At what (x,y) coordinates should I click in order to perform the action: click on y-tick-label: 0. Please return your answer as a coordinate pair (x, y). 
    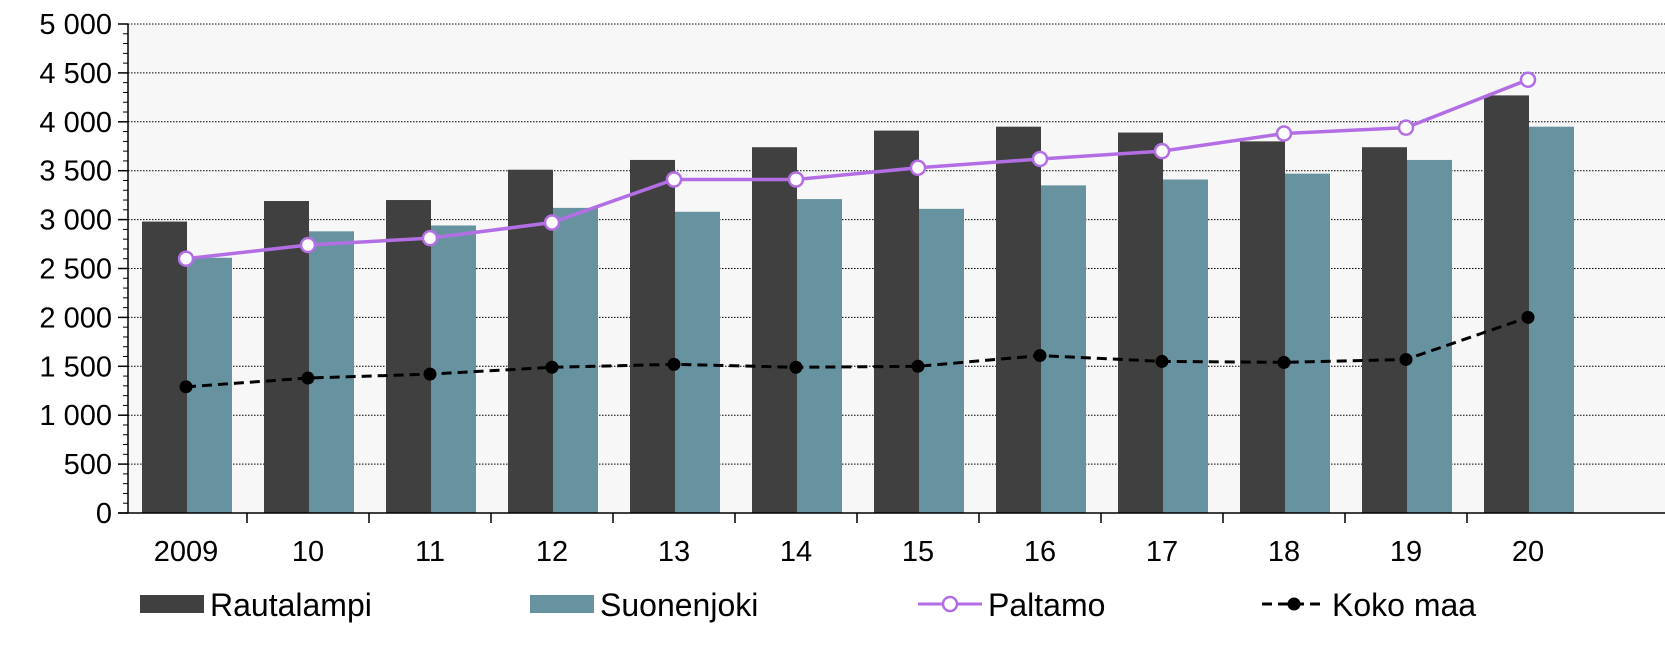
    Looking at the image, I should click on (104, 514).